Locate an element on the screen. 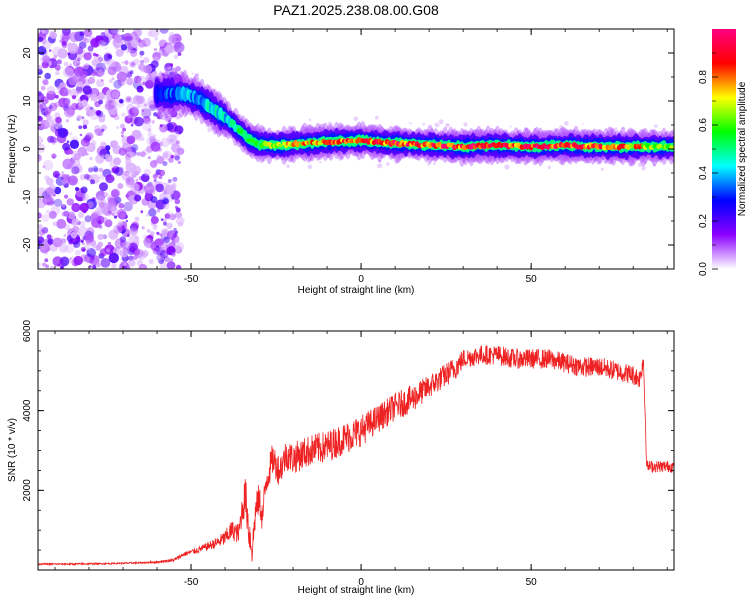 This screenshot has width=750, height=600. spectrogram-ylabel: Frequency (Hz) is located at coordinates (12, 149).